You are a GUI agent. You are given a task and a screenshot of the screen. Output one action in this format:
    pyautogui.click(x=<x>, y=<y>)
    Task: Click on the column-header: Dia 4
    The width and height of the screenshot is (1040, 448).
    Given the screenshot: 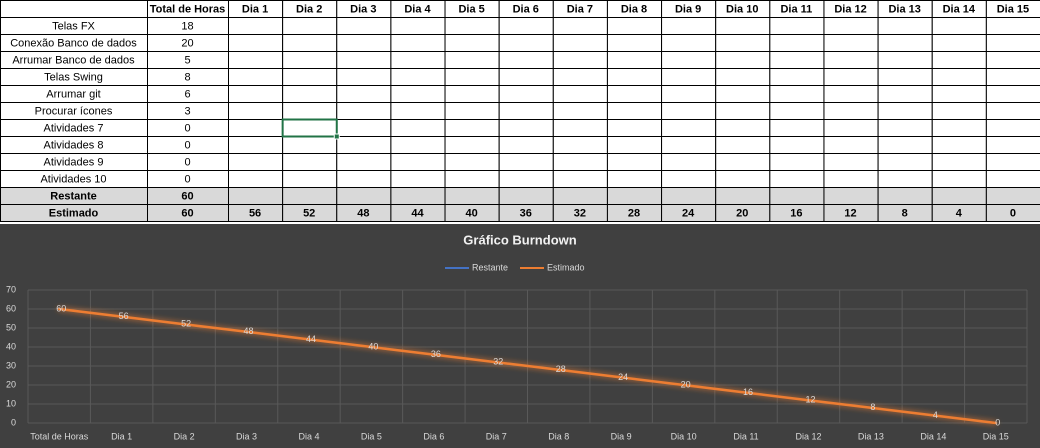 What is the action you would take?
    pyautogui.click(x=417, y=9)
    